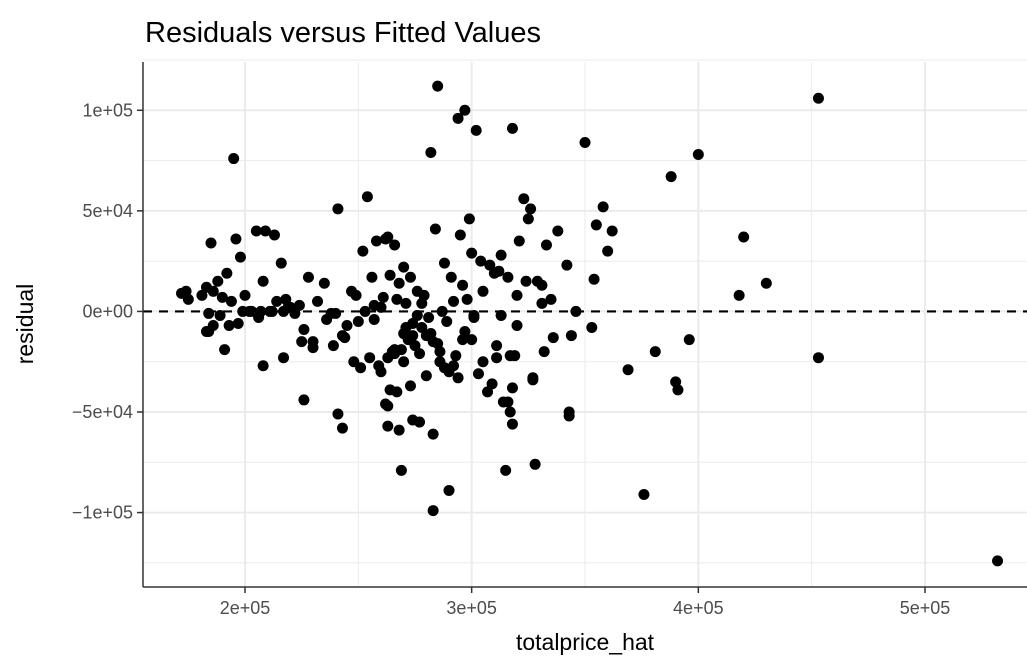 The width and height of the screenshot is (1027, 662). What do you see at coordinates (107, 211) in the screenshot?
I see `y-tick-label: 5e+04` at bounding box center [107, 211].